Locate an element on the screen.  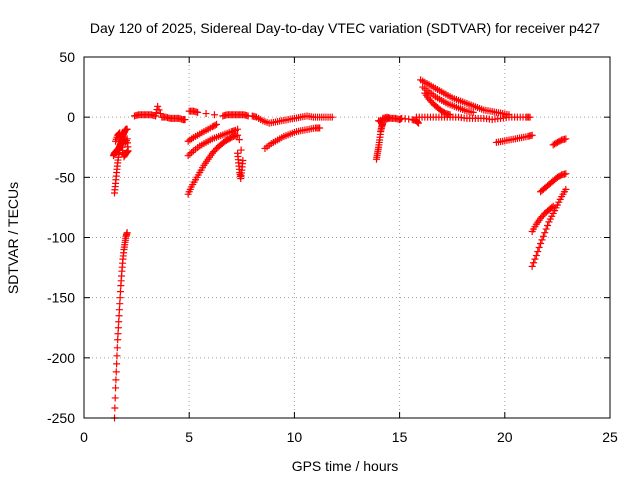
x-tick-label: 10 is located at coordinates (295, 437).